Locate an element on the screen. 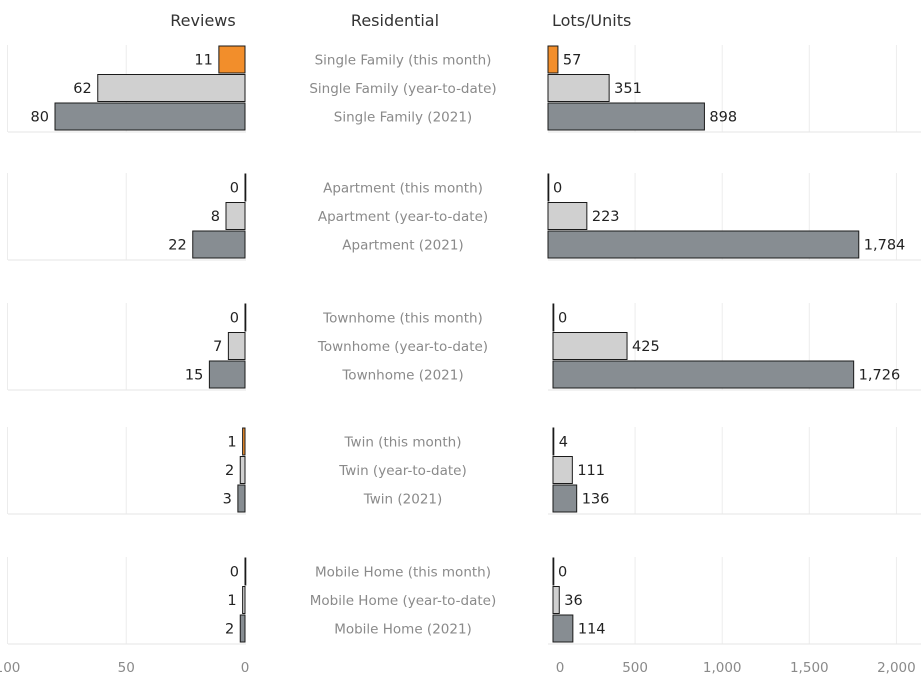  reviews-value-label: 11 is located at coordinates (203, 61).